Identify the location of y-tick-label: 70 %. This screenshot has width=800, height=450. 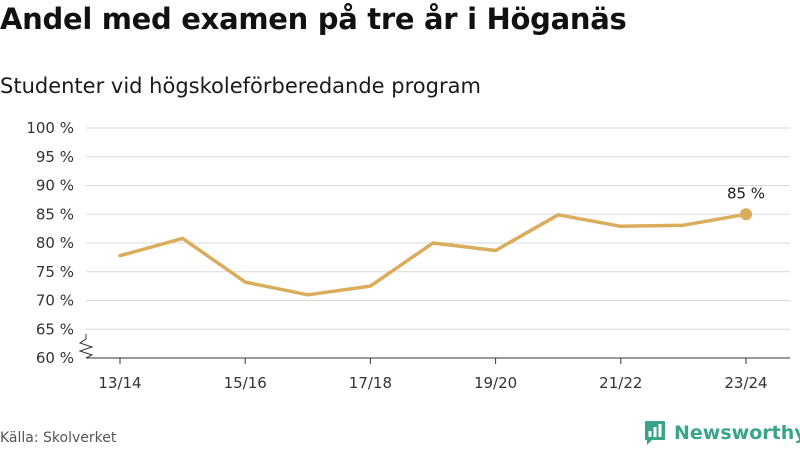
(55, 301).